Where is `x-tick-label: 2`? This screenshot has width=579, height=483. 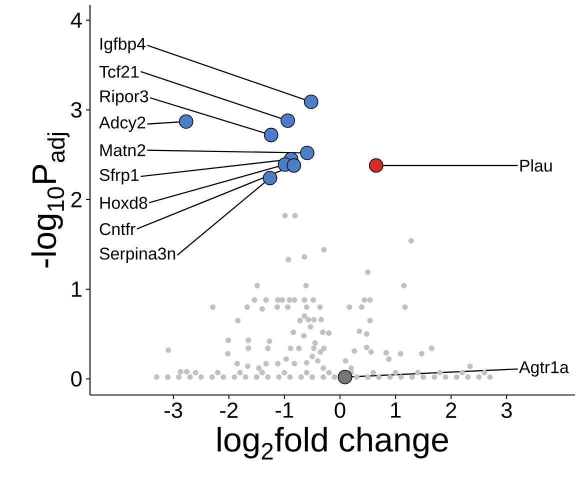 x-tick-label: 2 is located at coordinates (451, 410).